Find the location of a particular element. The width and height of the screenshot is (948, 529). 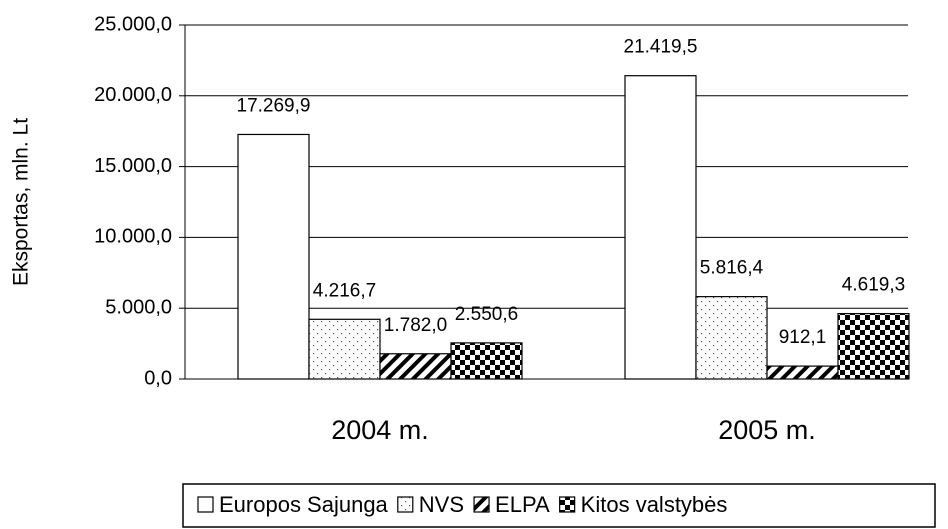

x-tick-label: 2004 m. is located at coordinates (380, 430).